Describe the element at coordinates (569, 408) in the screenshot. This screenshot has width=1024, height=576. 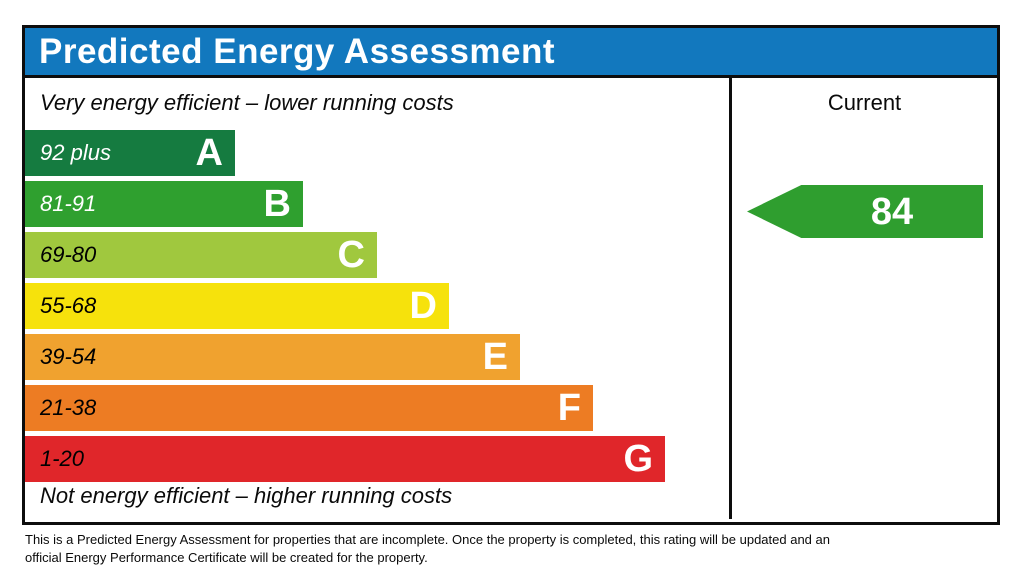
I see `band-letter: F` at that location.